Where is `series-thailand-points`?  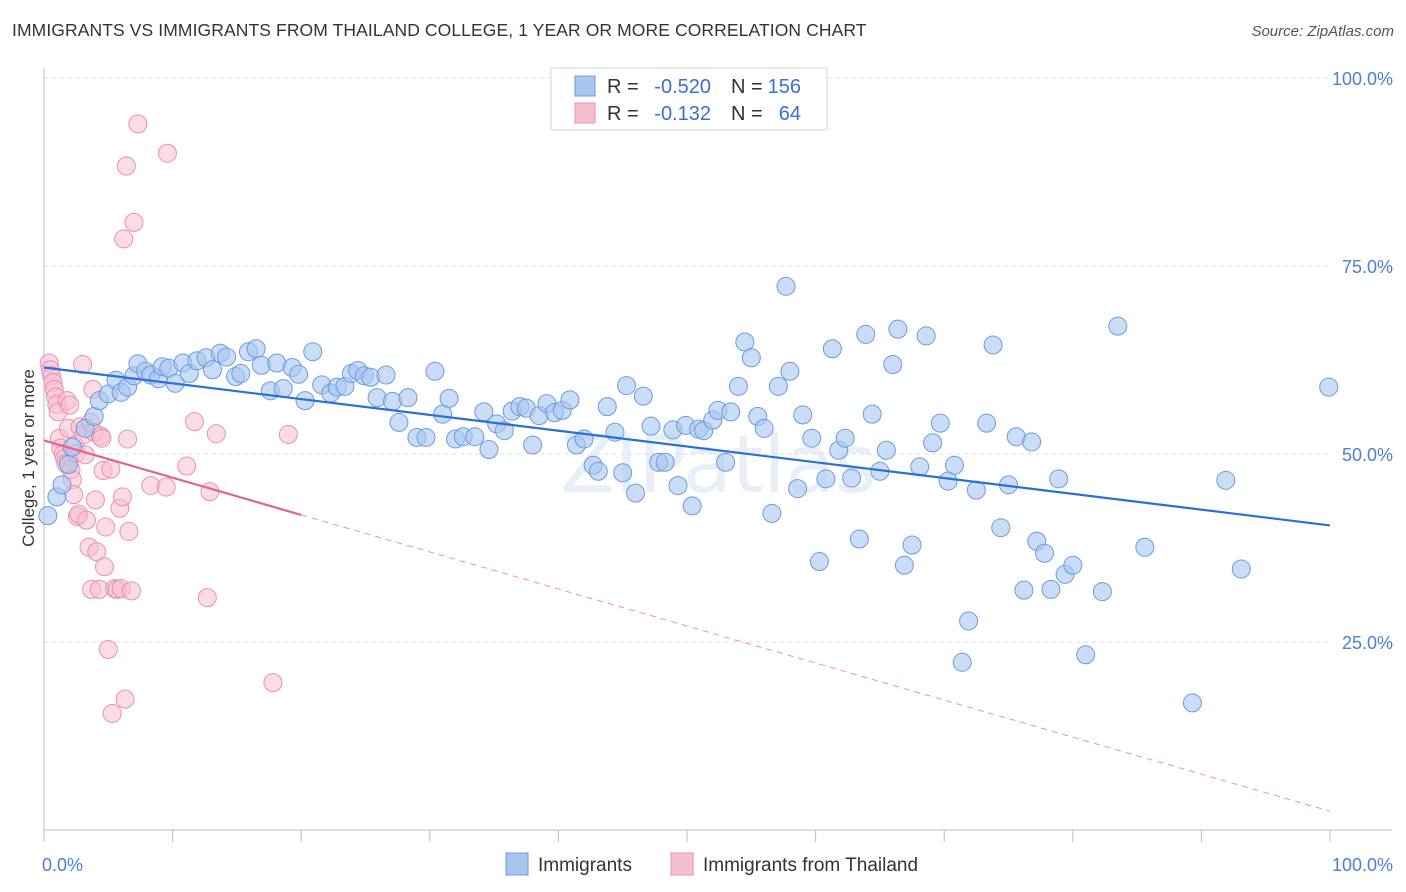 series-thailand-points is located at coordinates (168, 418).